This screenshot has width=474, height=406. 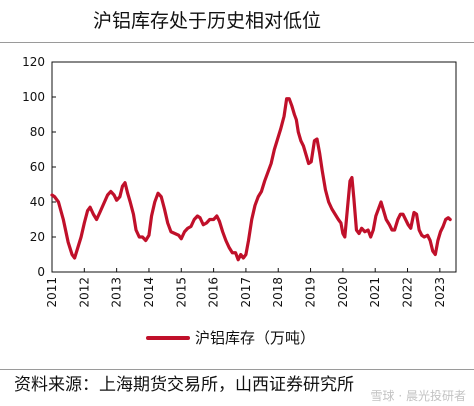 I want to click on top-divider, so click(x=237, y=42).